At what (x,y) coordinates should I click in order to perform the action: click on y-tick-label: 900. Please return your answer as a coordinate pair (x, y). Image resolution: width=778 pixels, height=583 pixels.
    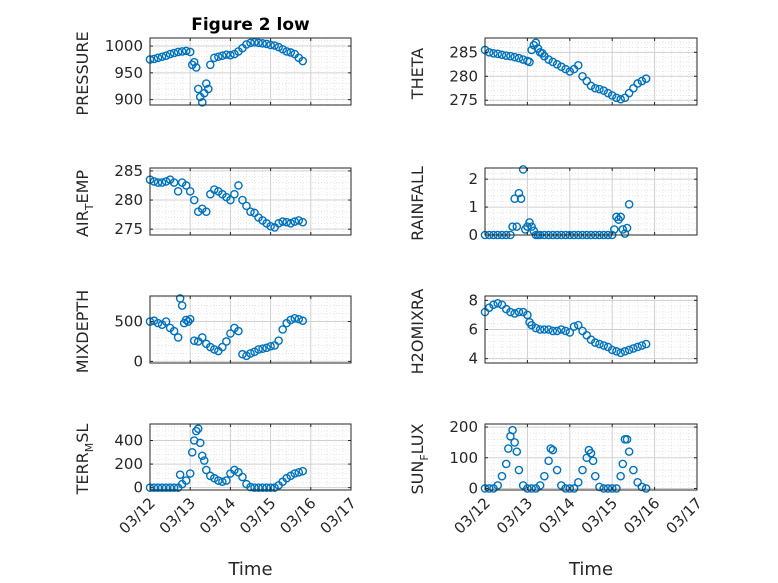
    Looking at the image, I should click on (128, 100).